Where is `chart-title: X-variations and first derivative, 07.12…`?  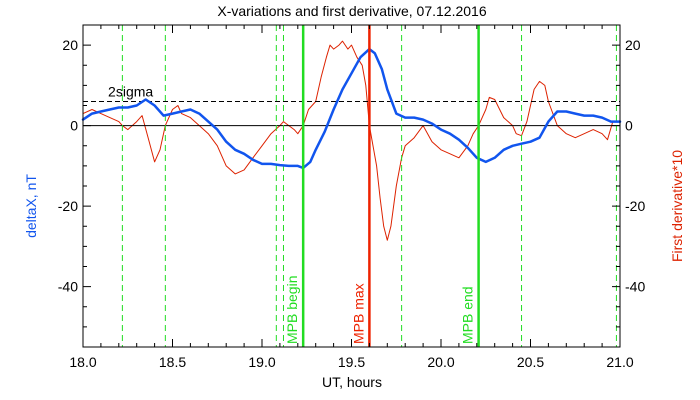 chart-title: X-variations and first derivative, 07.12… is located at coordinates (351, 11).